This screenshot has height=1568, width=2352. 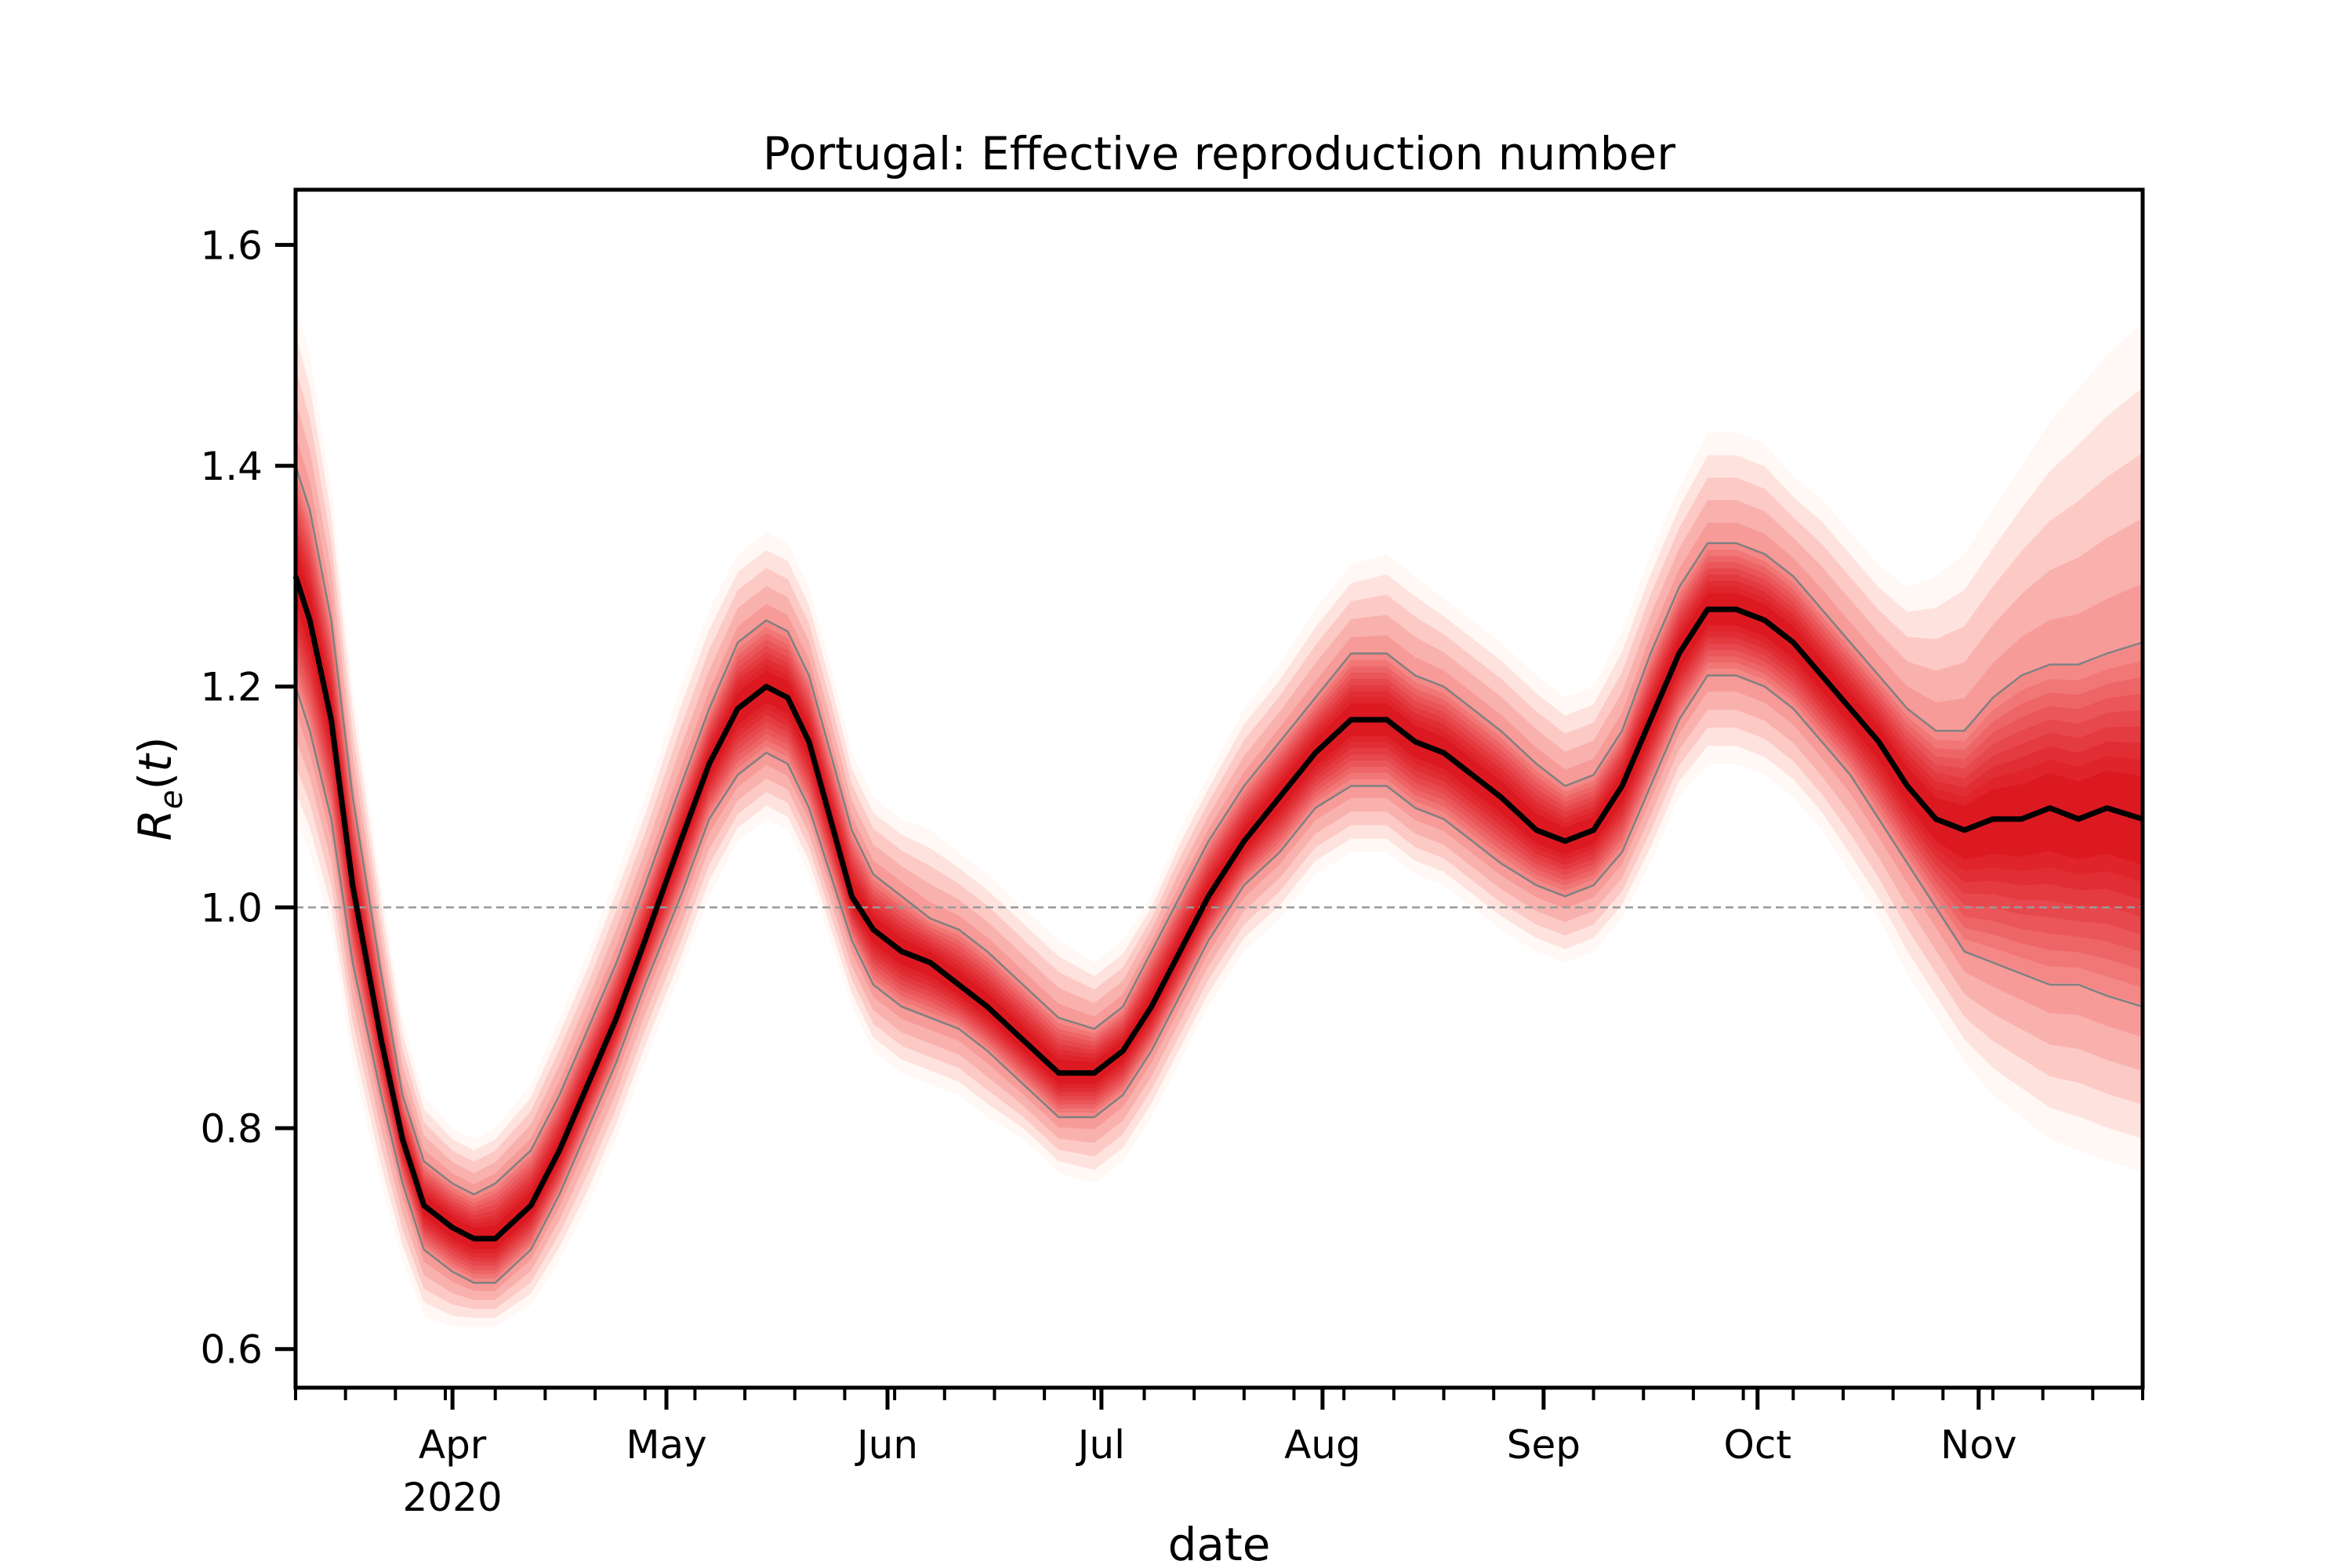 What do you see at coordinates (155, 781) in the screenshot?
I see `y-axis-label-paren-open: (` at bounding box center [155, 781].